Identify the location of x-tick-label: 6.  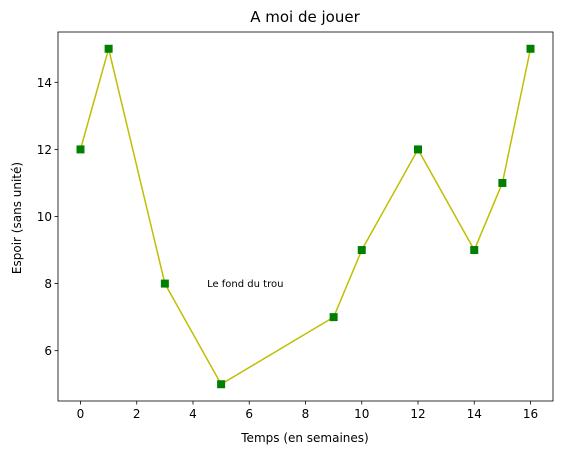
(249, 414).